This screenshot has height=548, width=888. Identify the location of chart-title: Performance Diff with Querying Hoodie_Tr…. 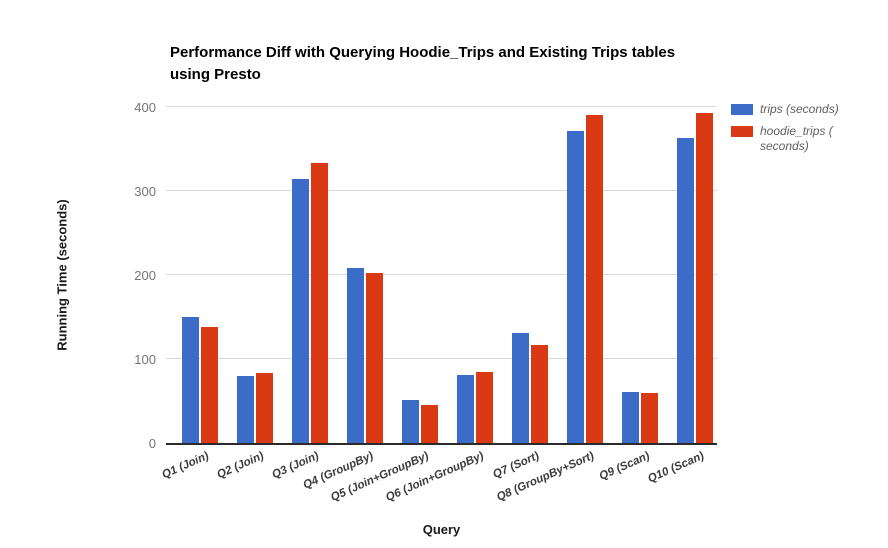
(470, 64).